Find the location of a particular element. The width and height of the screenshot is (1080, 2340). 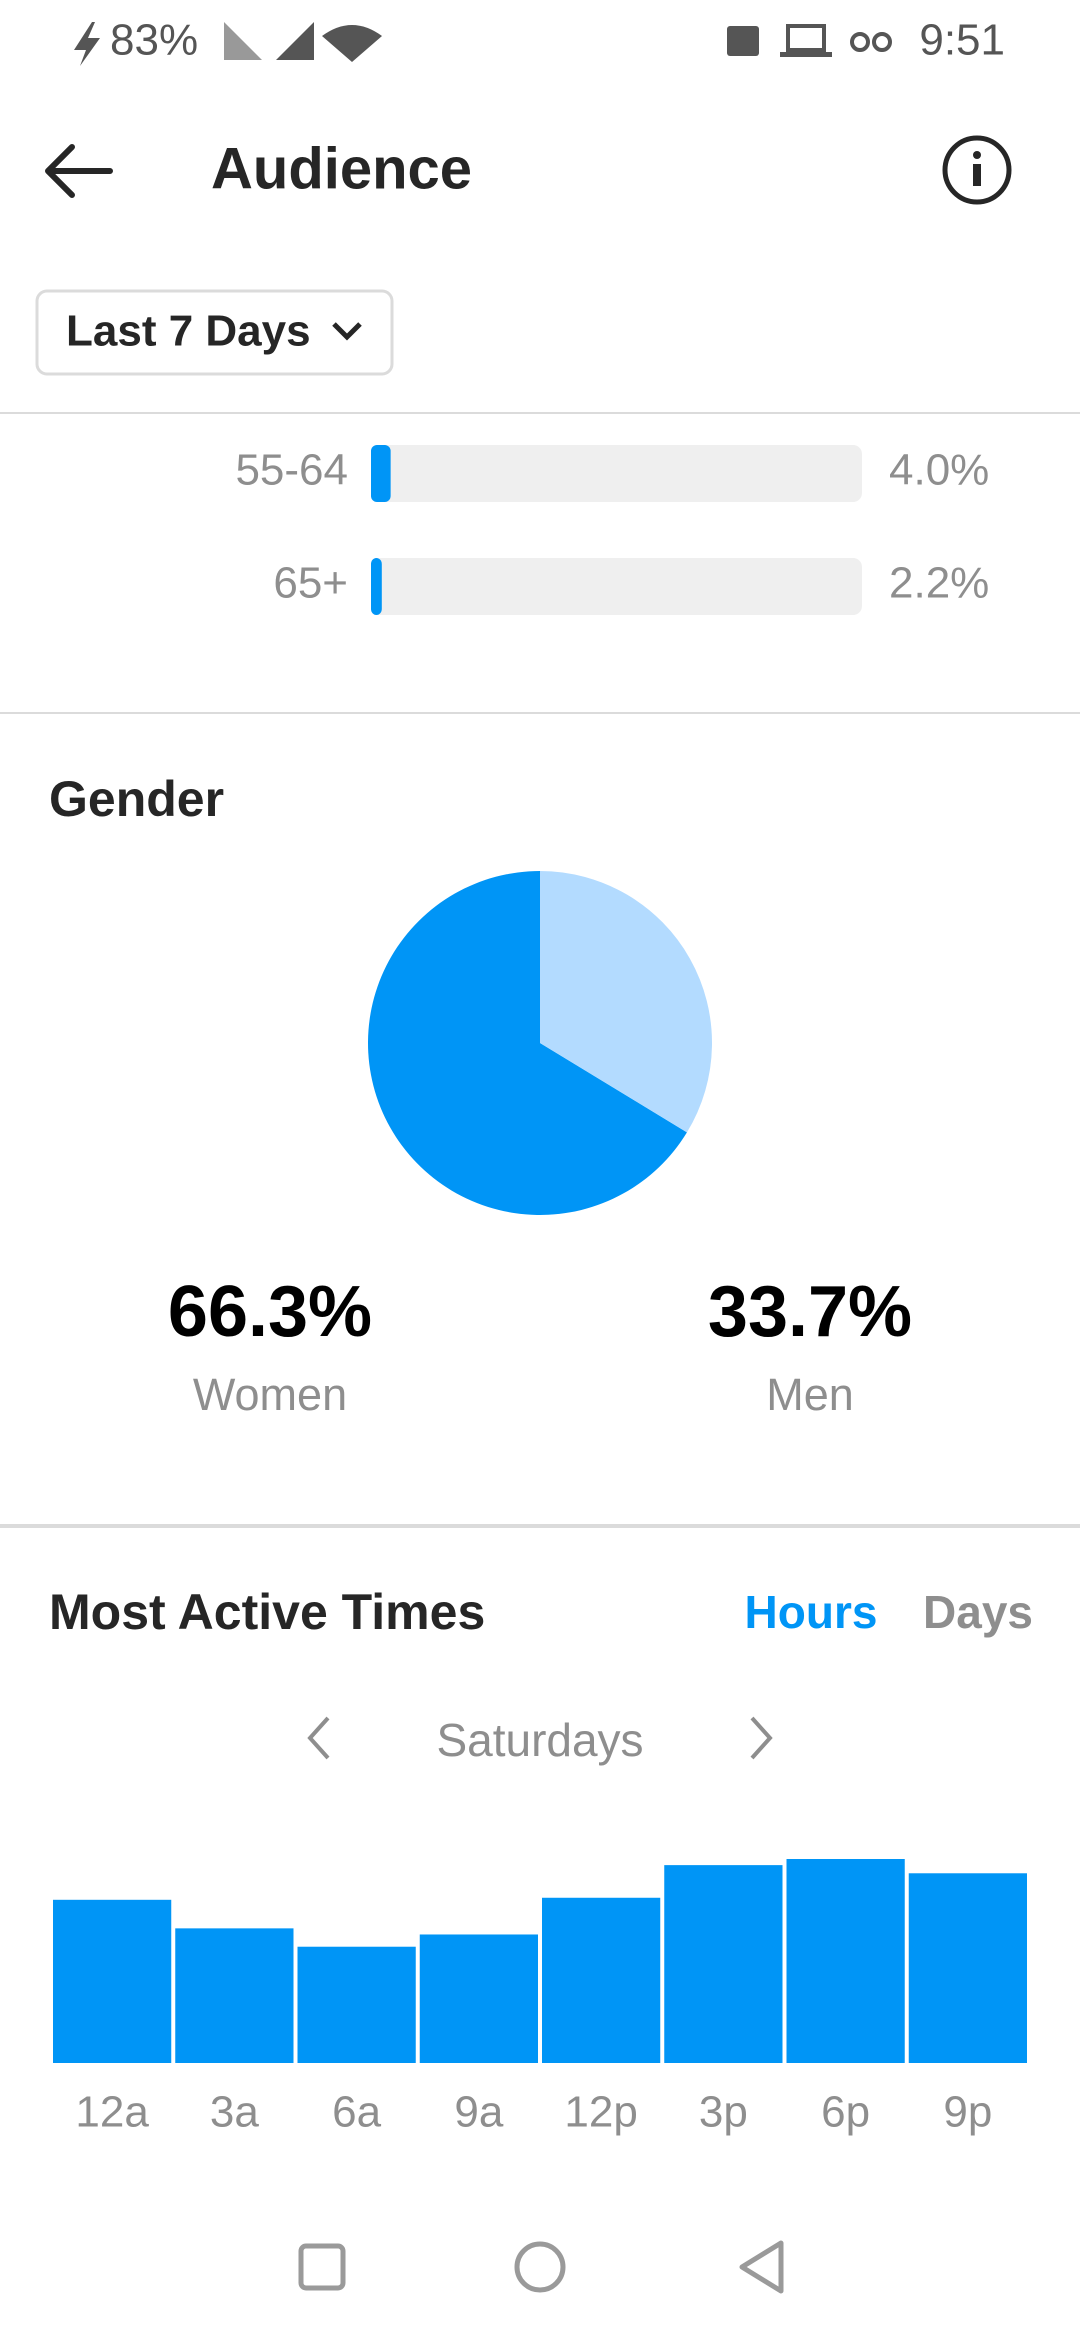

laptop-icon is located at coordinates (806, 38).